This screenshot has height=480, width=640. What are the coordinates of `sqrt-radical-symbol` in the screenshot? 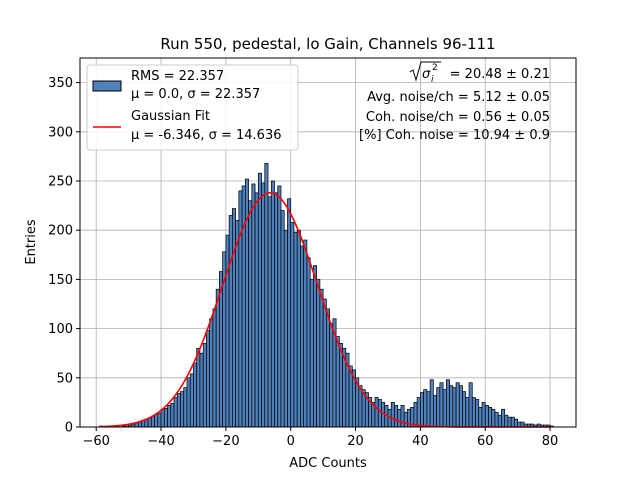 It's located at (425, 71).